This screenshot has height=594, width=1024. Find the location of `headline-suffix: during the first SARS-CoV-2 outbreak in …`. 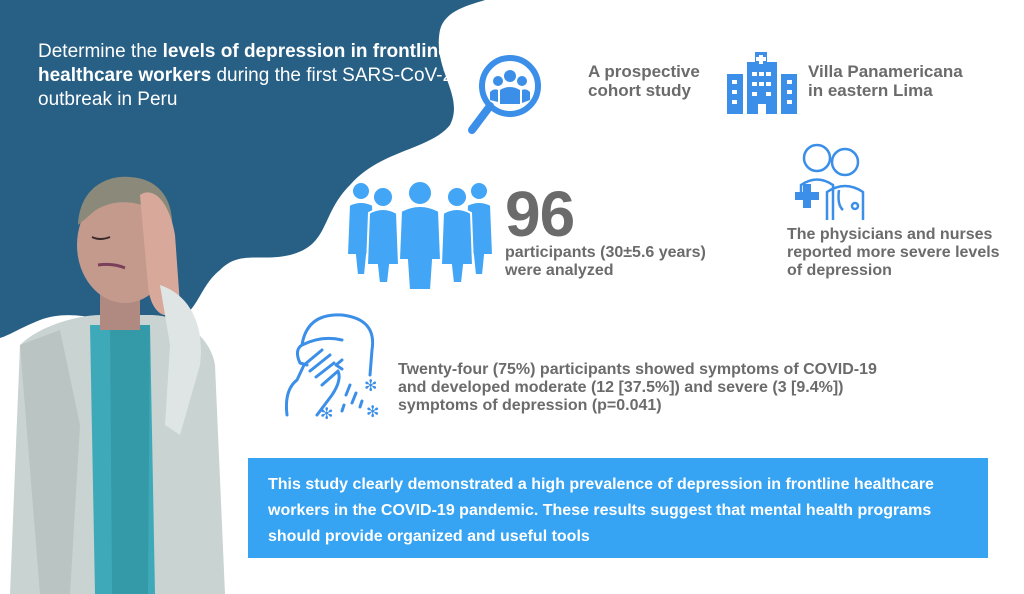

headline-suffix: during the first SARS-CoV-2 outbreak in … is located at coordinates (246, 87).